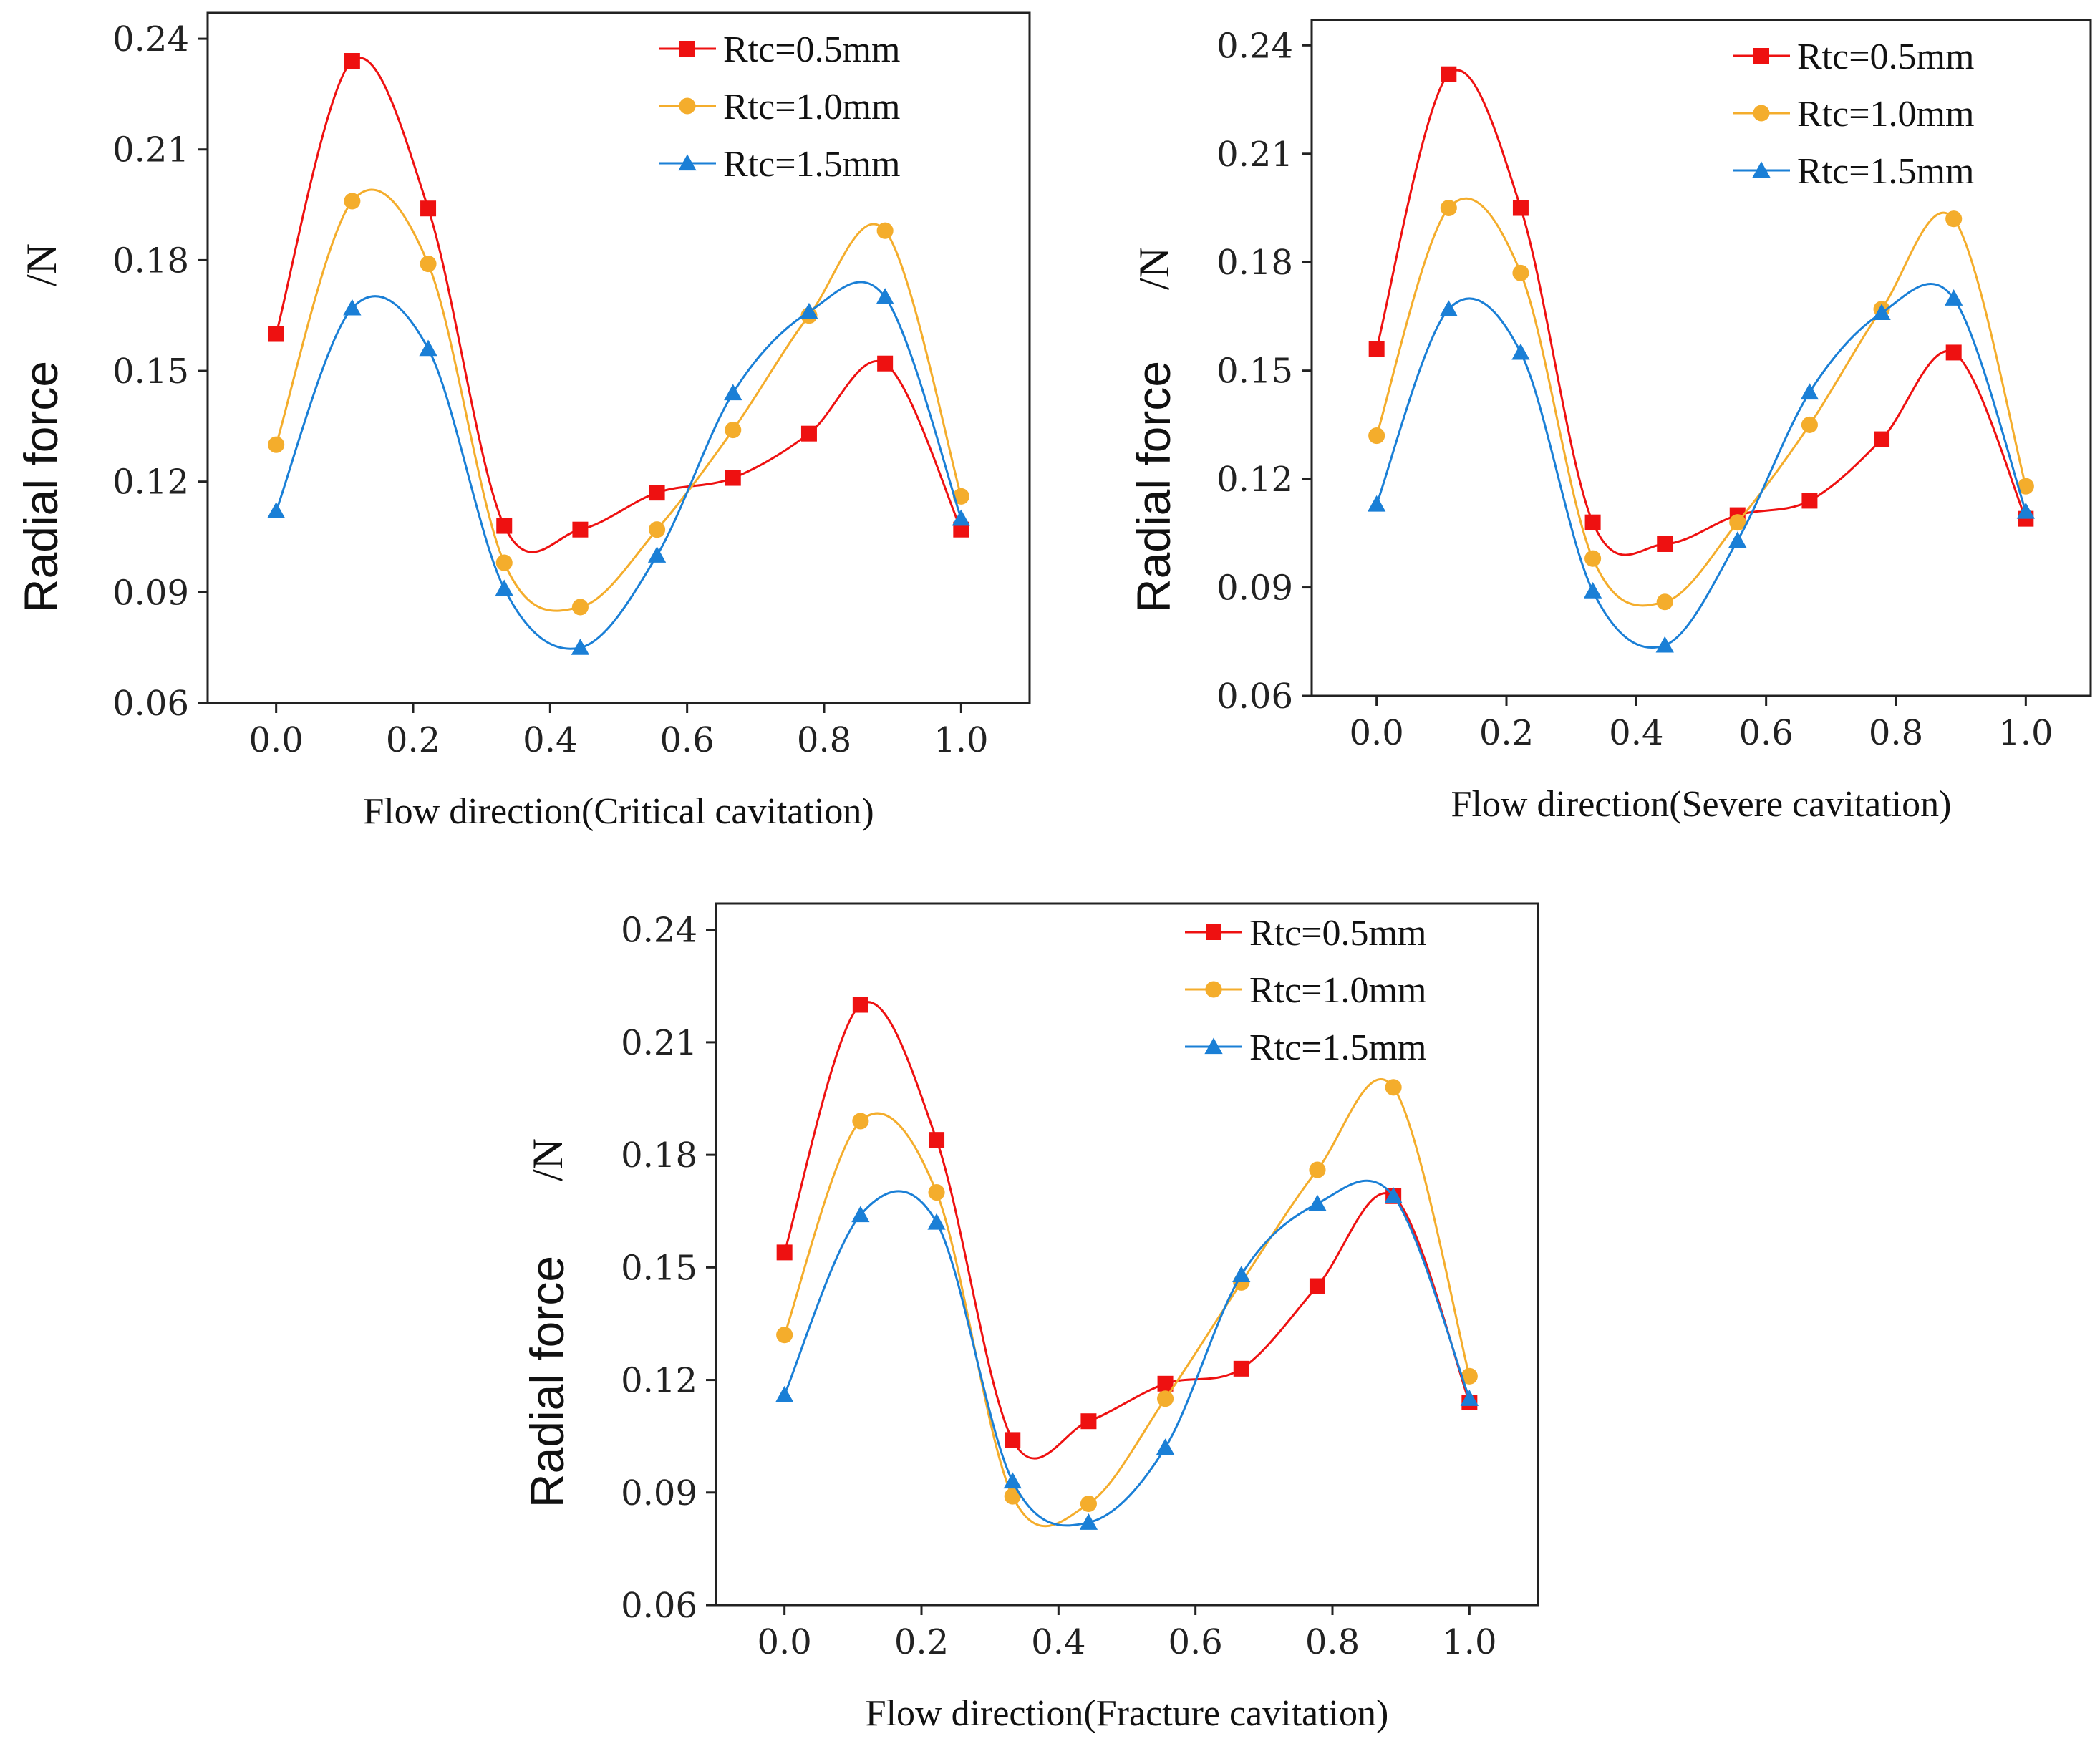 This screenshot has width=2100, height=1759. What do you see at coordinates (547, 1159) in the screenshot?
I see `y-axis-unit: /N` at bounding box center [547, 1159].